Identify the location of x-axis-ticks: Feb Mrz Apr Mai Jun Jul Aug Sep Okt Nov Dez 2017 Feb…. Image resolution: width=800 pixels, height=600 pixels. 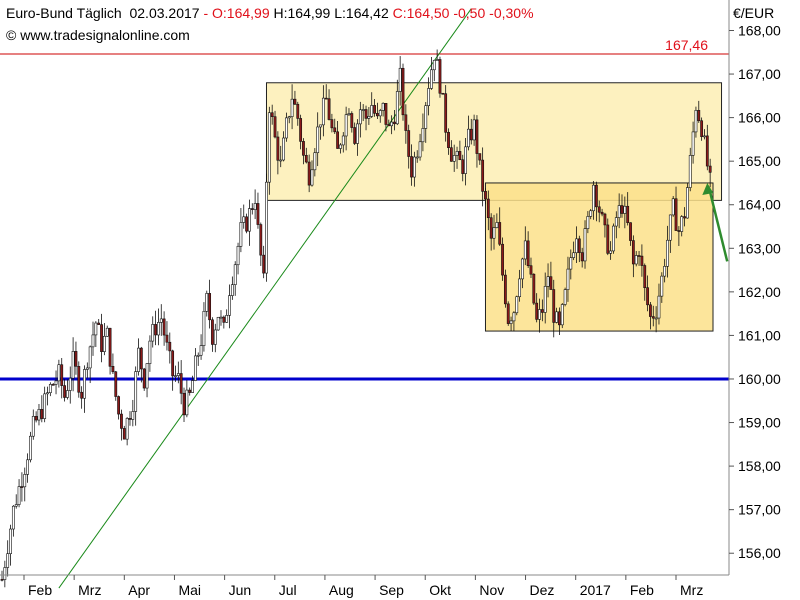
(363, 586).